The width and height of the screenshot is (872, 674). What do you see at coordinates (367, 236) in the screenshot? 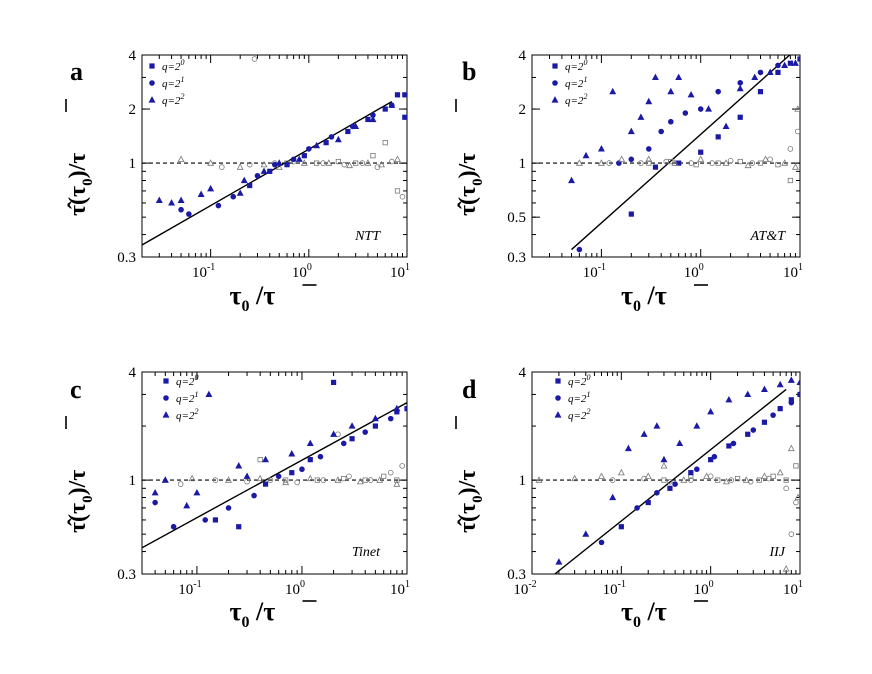
I see `network-label: NTT` at bounding box center [367, 236].